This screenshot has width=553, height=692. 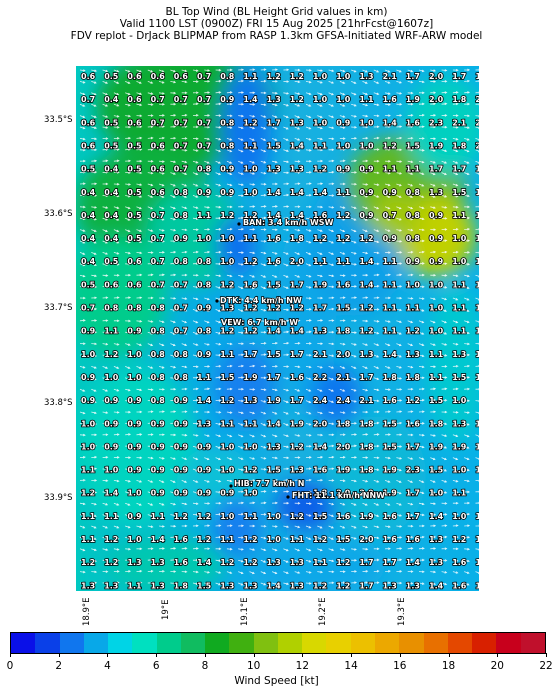 What do you see at coordinates (459, 169) in the screenshot?
I see `grid-value: 1.7` at bounding box center [459, 169].